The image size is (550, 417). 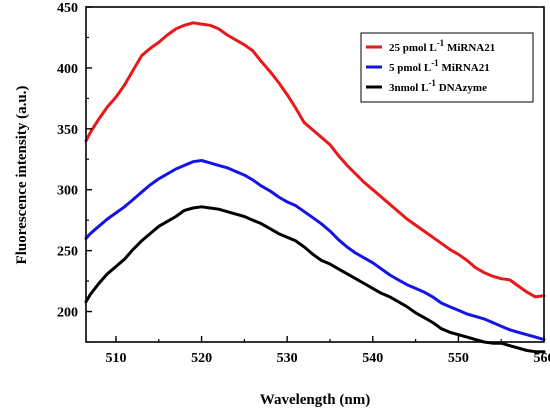 What do you see at coordinates (458, 358) in the screenshot?
I see `x-tick-label: 550` at bounding box center [458, 358].